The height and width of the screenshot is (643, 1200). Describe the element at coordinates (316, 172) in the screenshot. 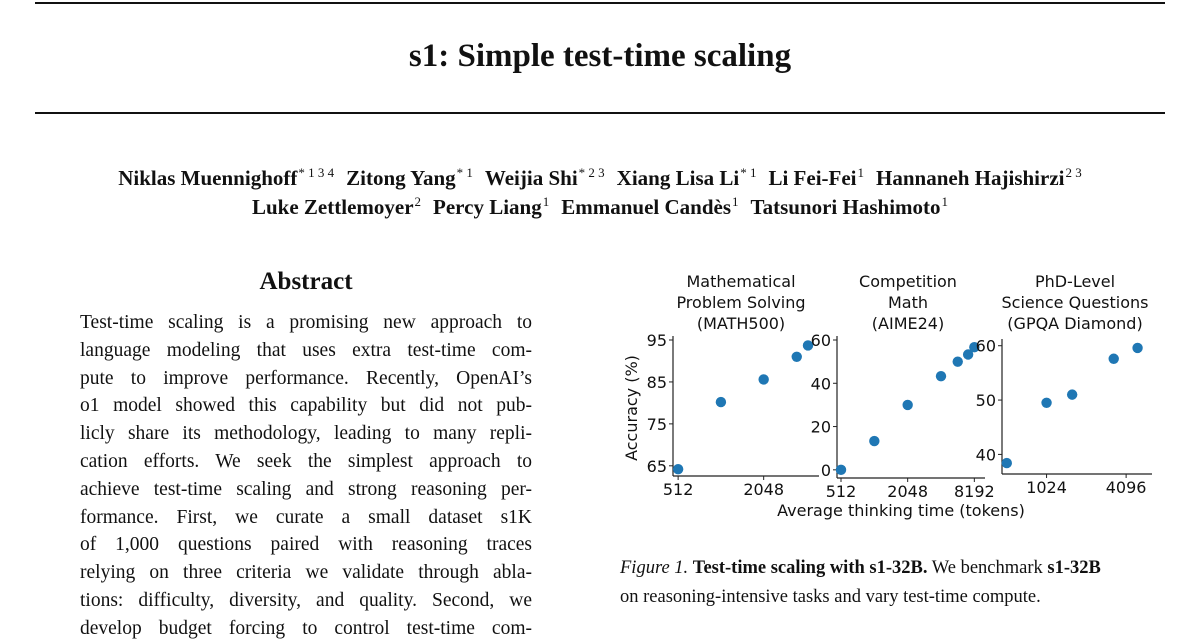

I see `author-affiliation-marks: * 1 3 4` at that location.